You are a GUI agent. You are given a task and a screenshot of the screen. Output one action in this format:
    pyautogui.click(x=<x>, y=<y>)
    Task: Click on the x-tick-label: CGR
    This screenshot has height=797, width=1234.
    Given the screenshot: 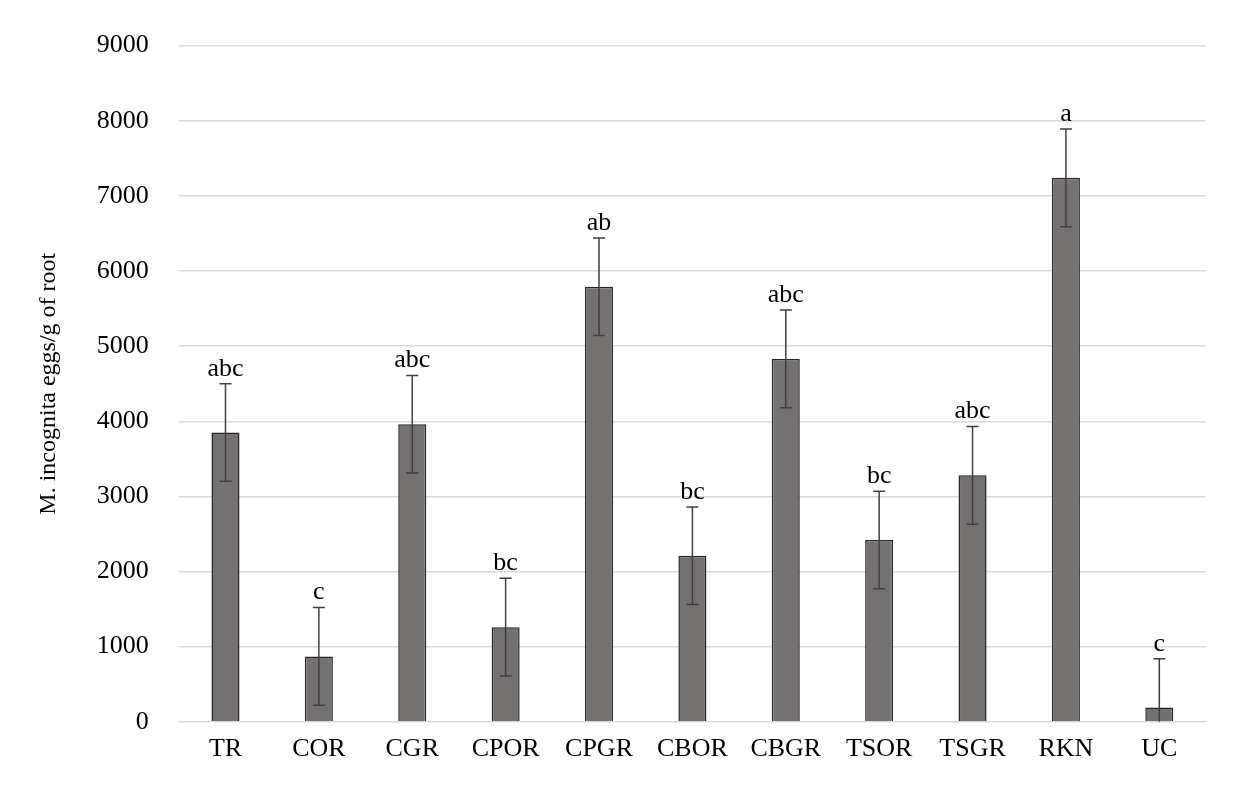 What is the action you would take?
    pyautogui.click(x=412, y=748)
    